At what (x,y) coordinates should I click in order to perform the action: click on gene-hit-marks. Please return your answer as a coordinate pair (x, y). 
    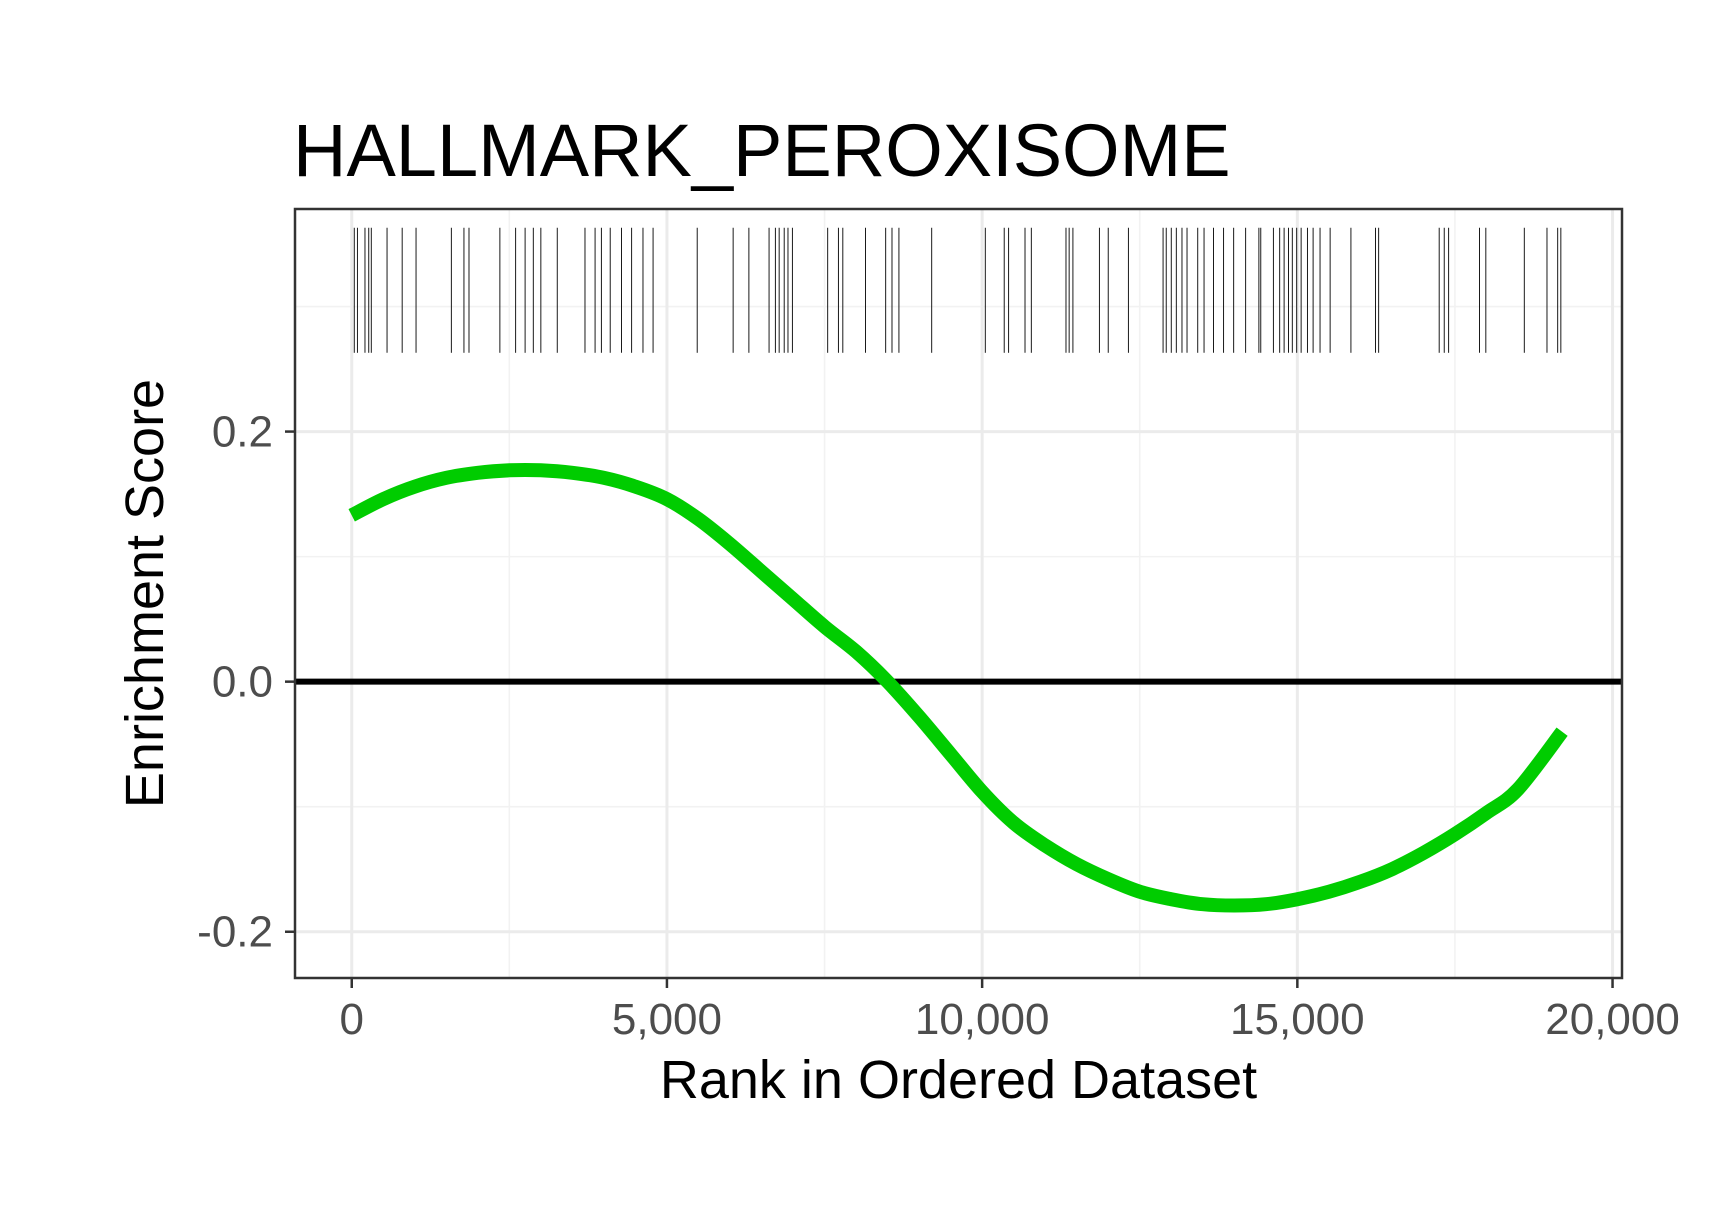
    Looking at the image, I should click on (957, 290).